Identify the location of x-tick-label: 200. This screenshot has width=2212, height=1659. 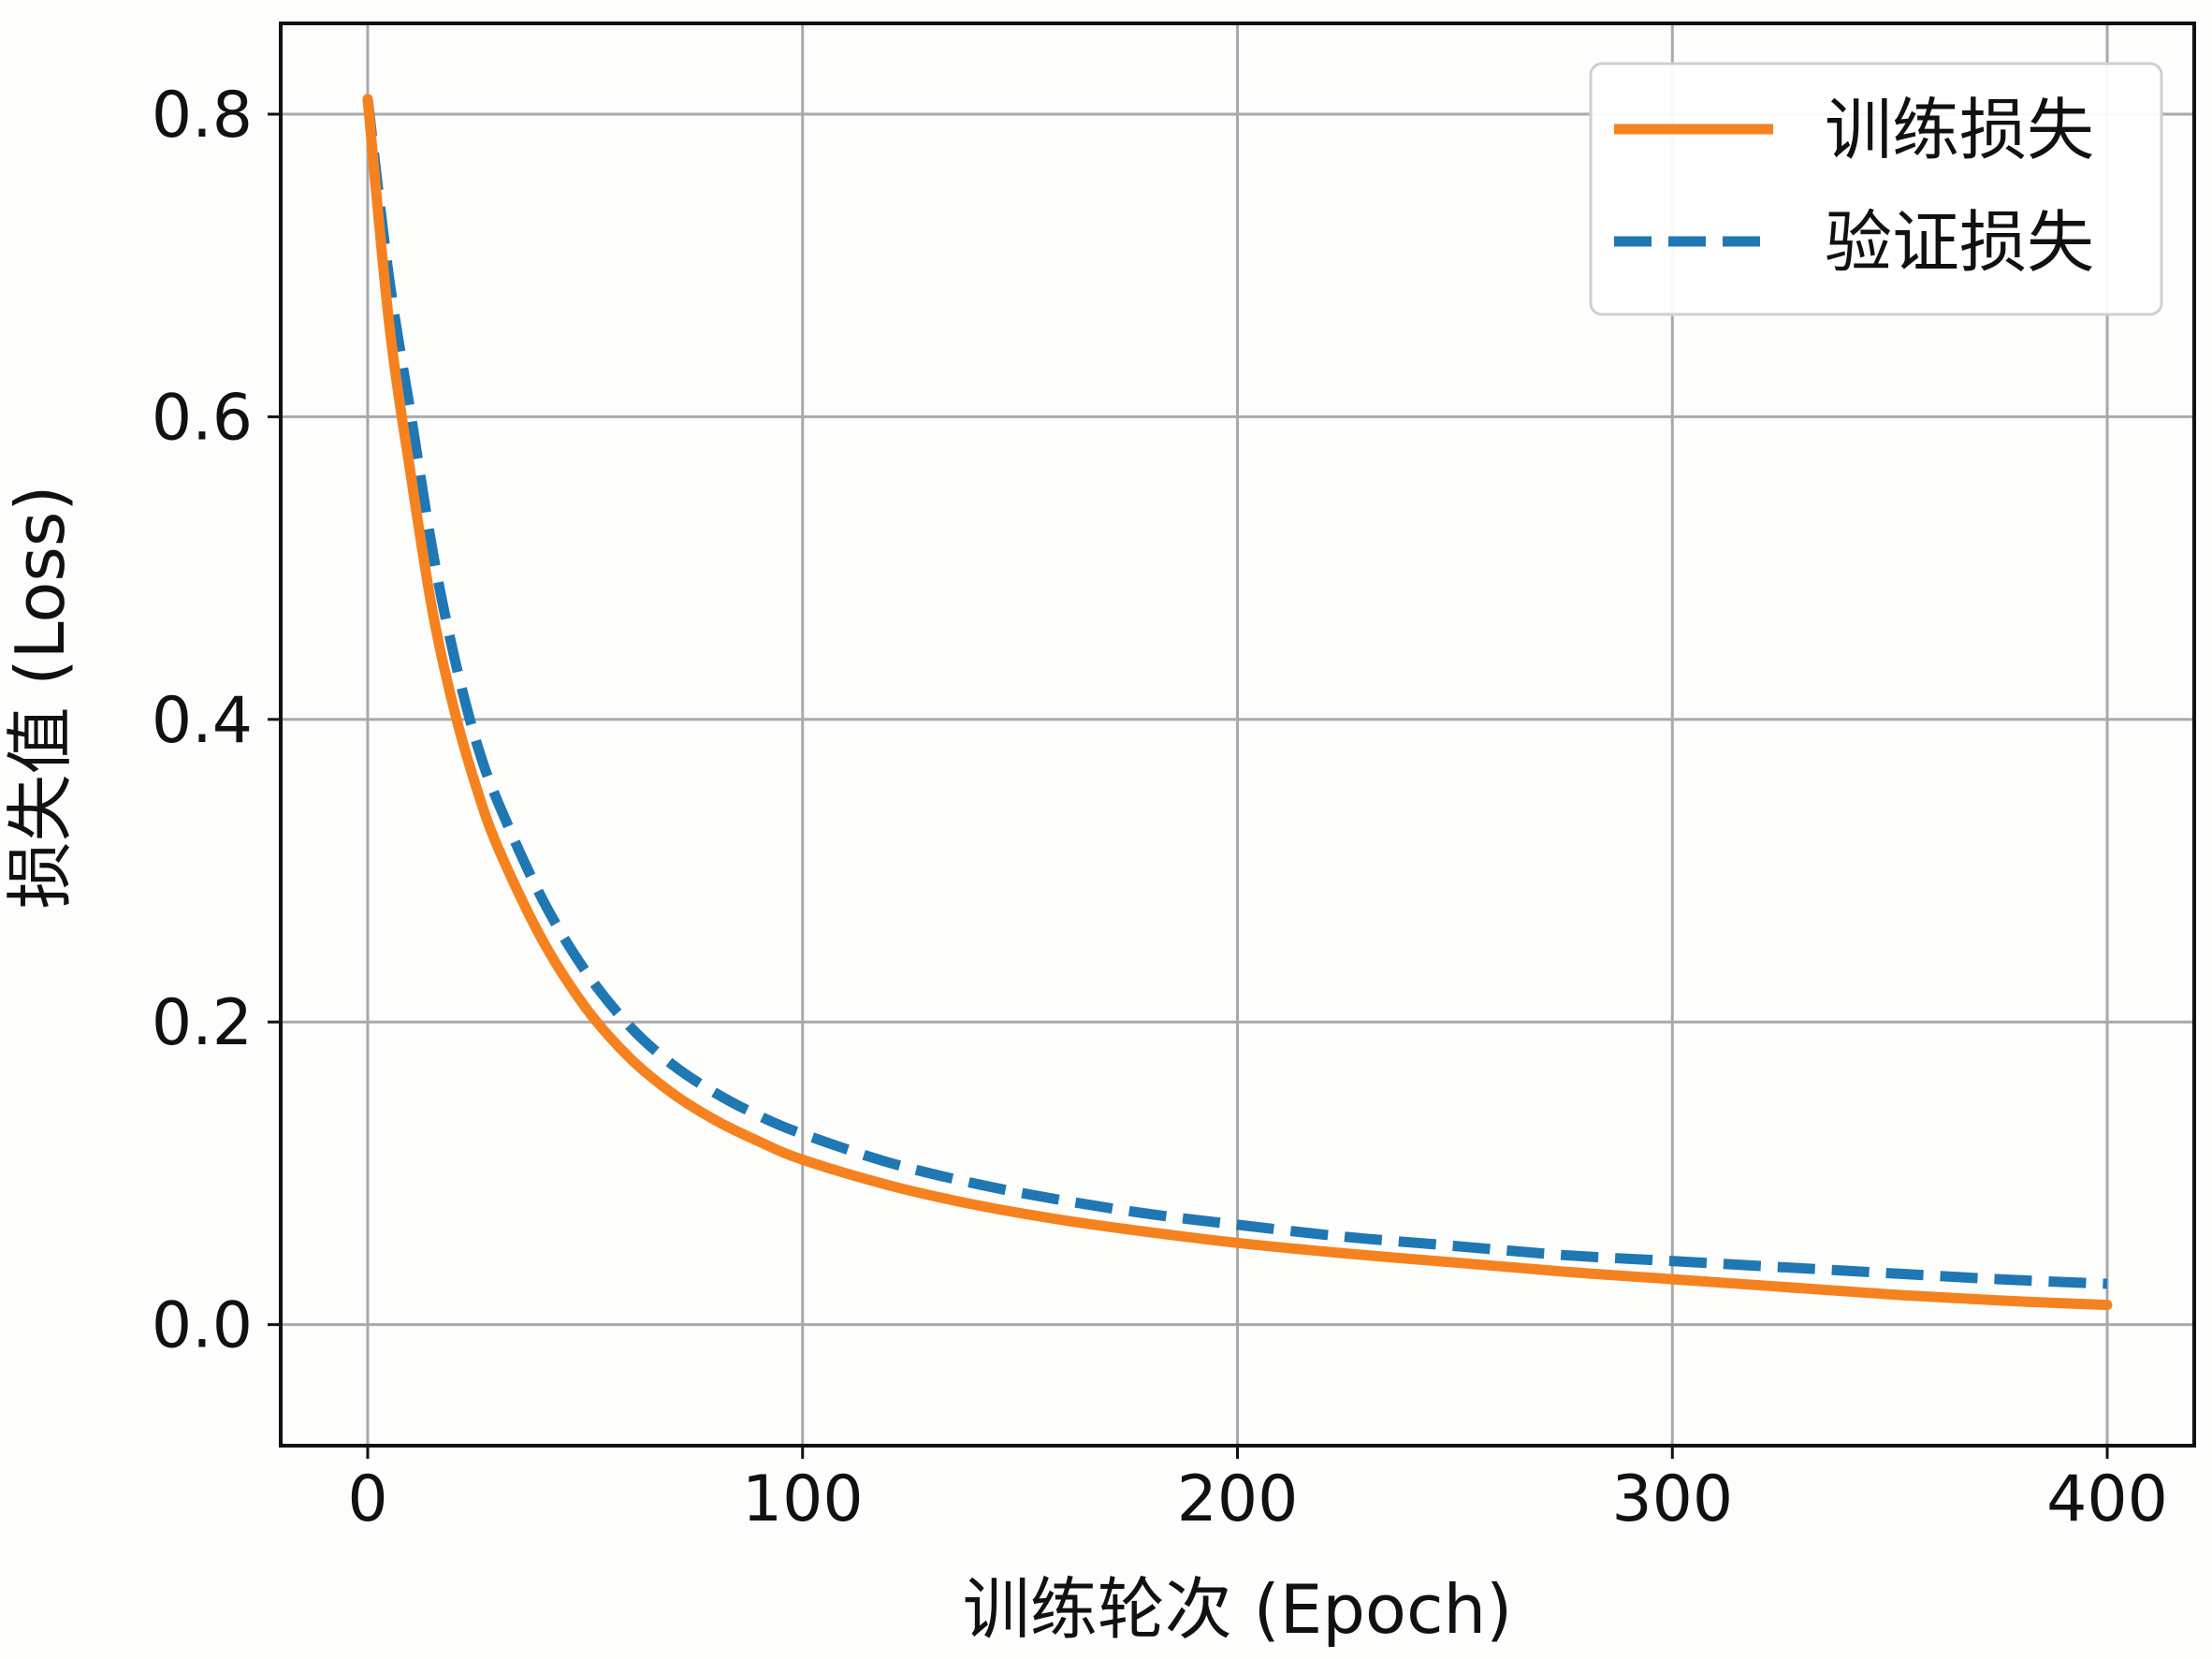
(1238, 1499).